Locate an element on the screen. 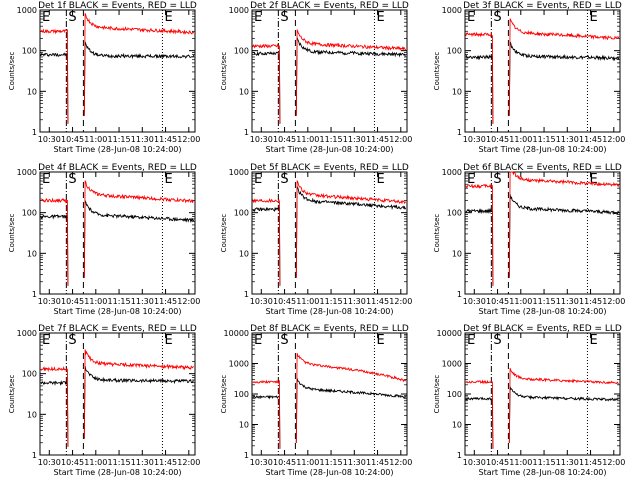  chart-title: Det 2f BLACK = Events, RED = LLD is located at coordinates (329, 6).